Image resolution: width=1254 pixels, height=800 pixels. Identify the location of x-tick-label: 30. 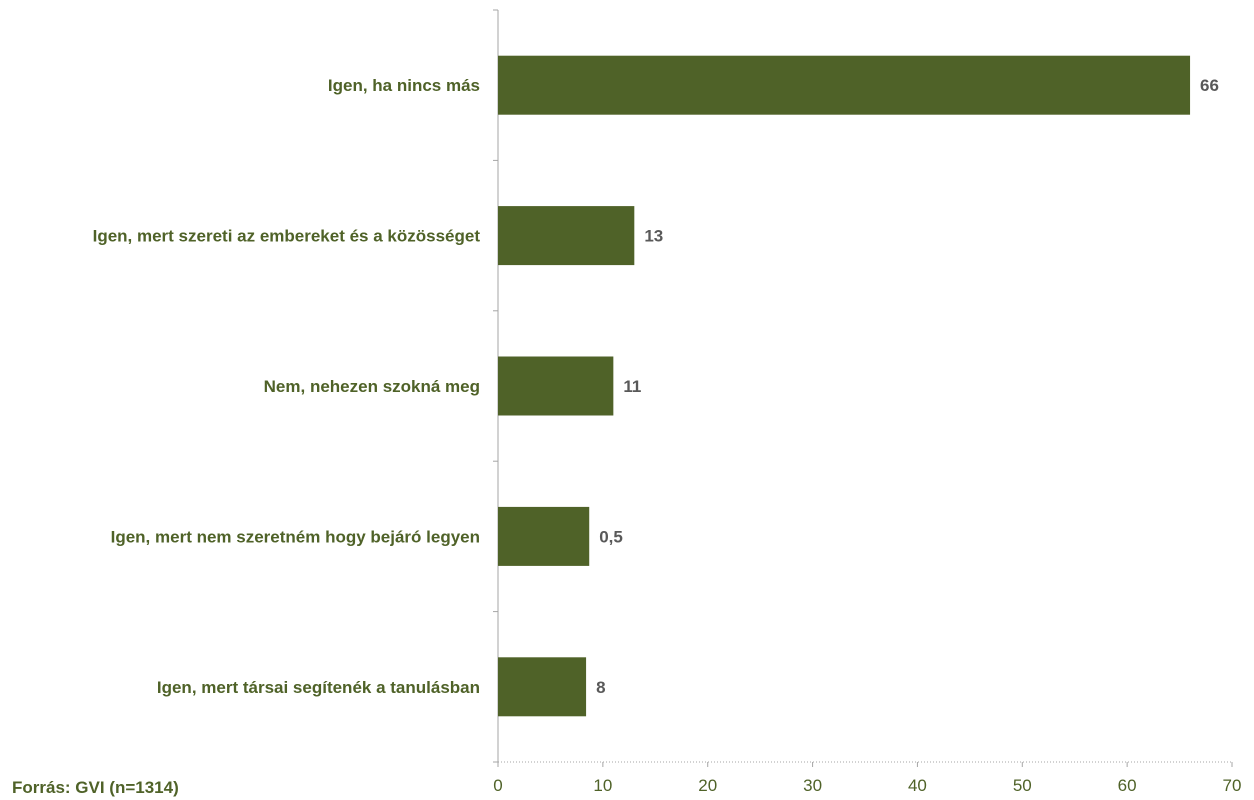
(812, 785).